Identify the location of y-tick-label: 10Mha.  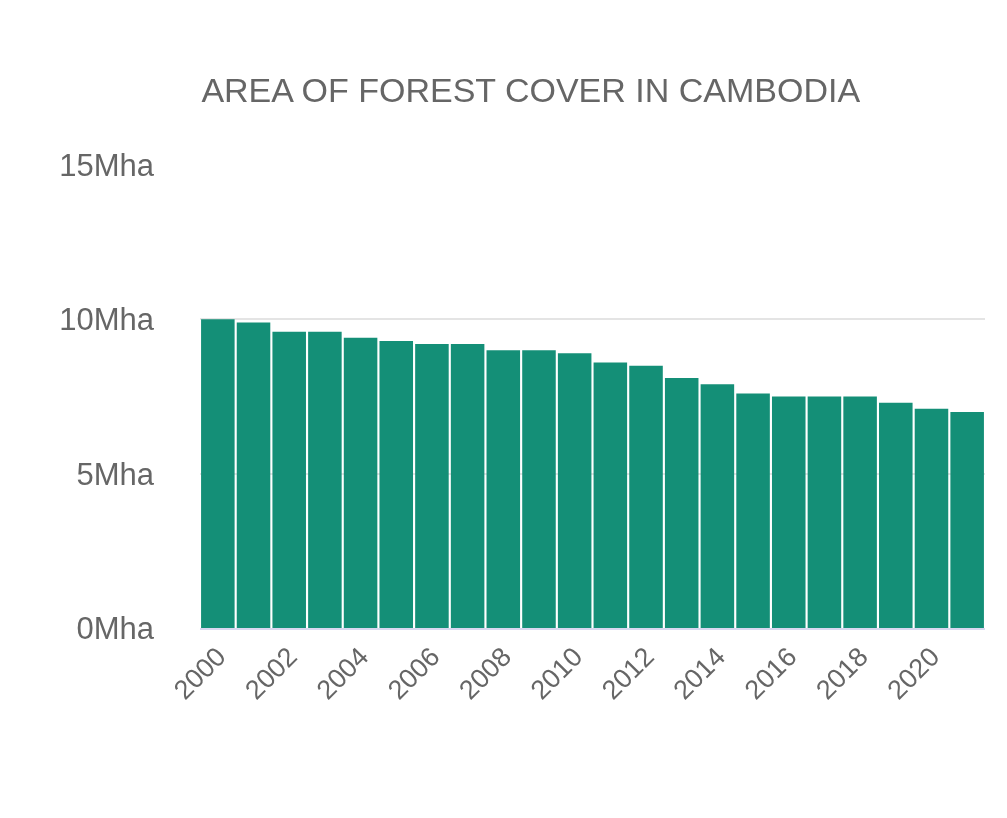
(107, 320).